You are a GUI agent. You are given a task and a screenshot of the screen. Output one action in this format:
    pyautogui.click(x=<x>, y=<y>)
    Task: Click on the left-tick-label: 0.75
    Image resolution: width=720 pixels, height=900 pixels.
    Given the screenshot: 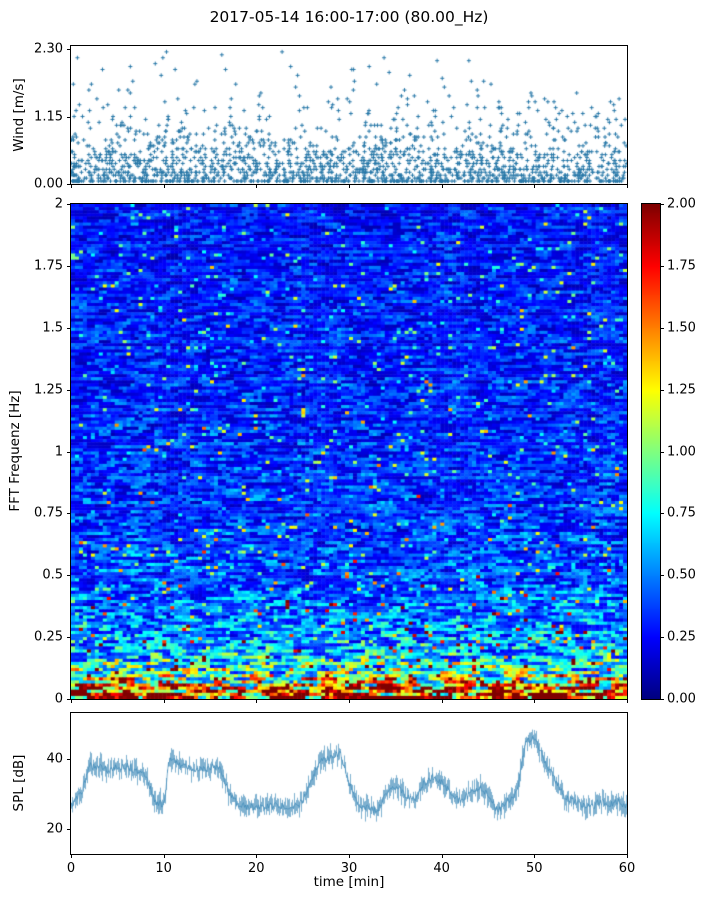 What is the action you would take?
    pyautogui.click(x=48, y=513)
    